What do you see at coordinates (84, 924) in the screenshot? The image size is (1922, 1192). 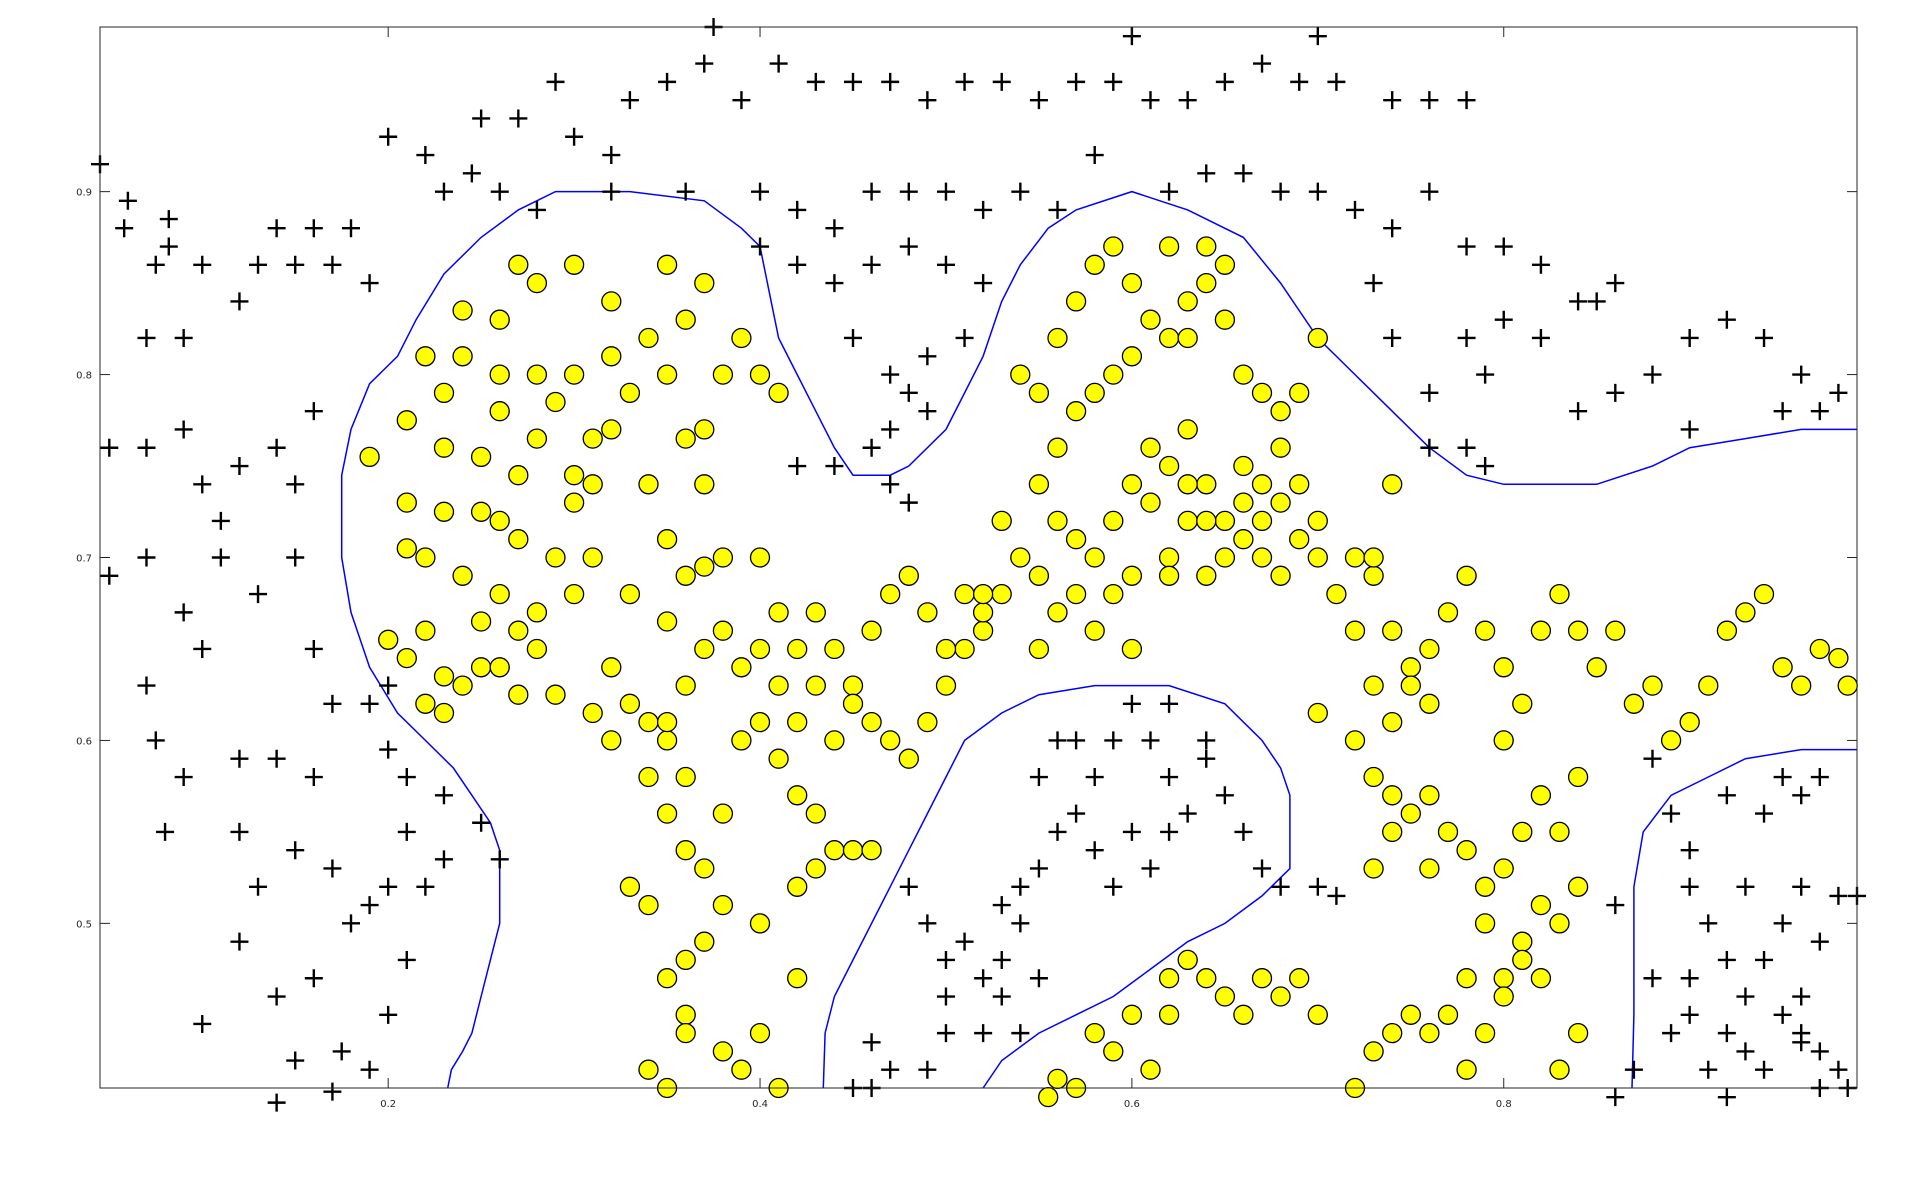 I see `y-tick-label: 0.5` at bounding box center [84, 924].